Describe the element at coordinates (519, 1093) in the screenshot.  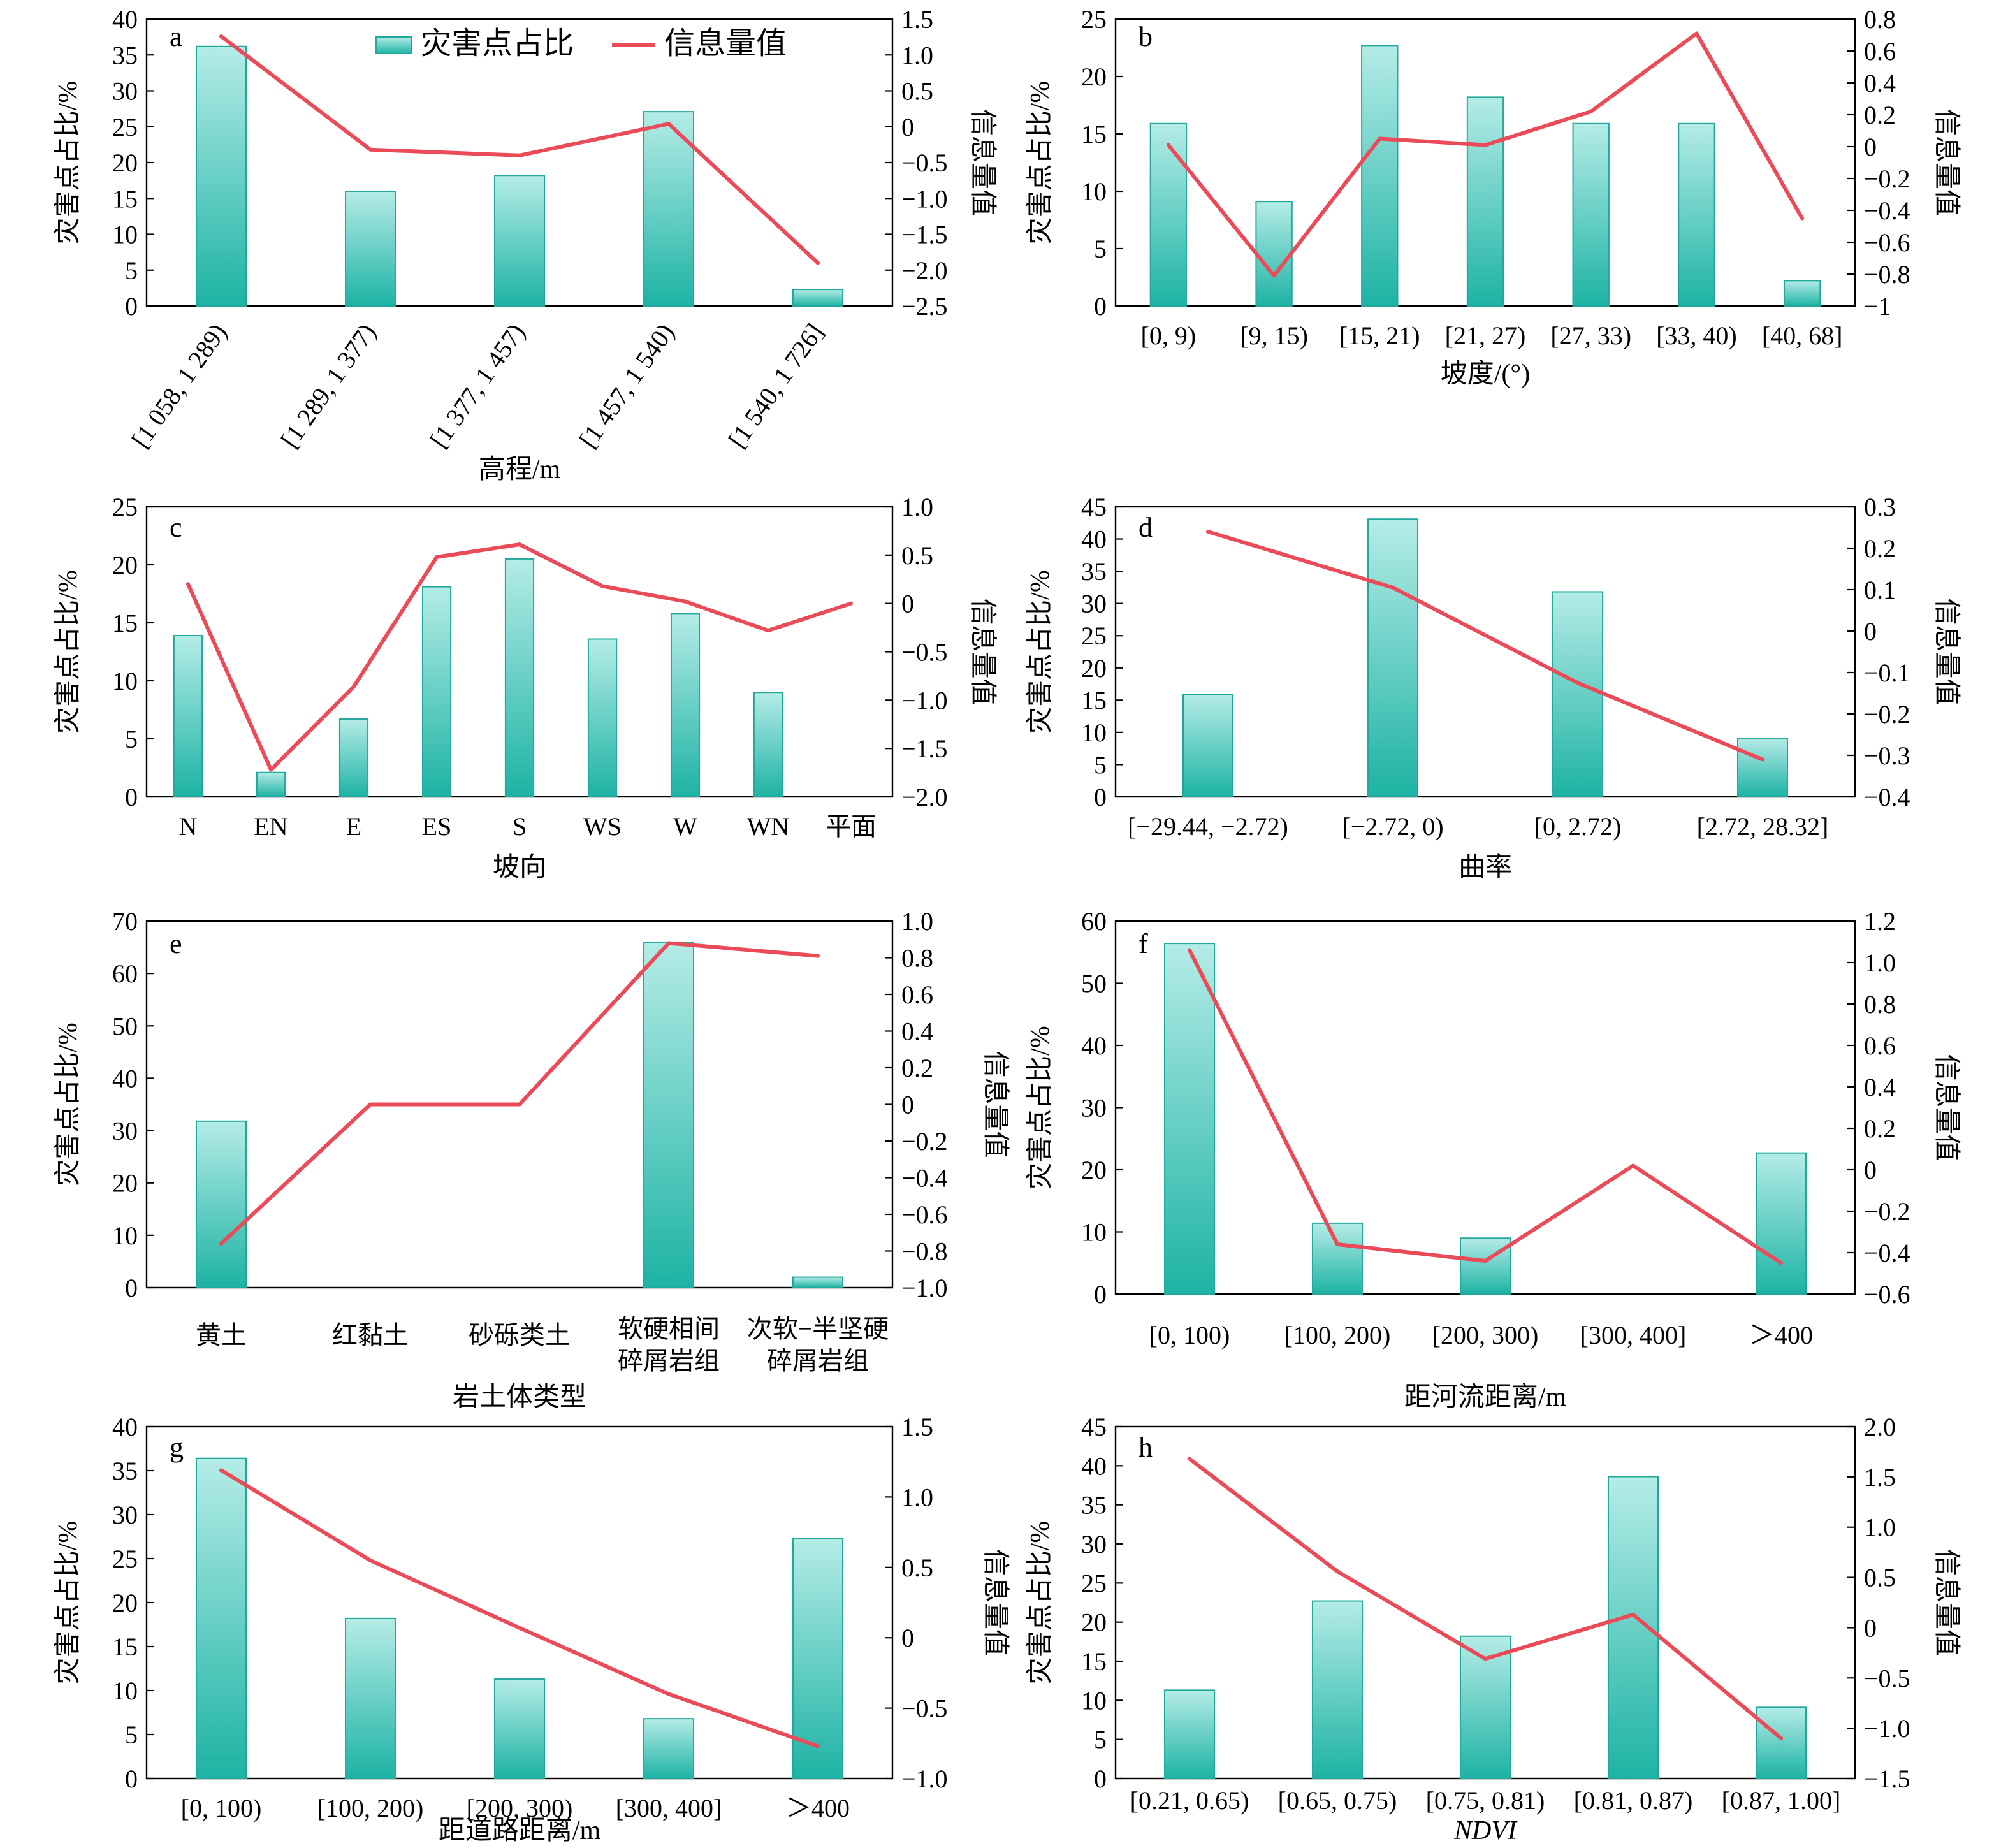
I see `info-value-line` at that location.